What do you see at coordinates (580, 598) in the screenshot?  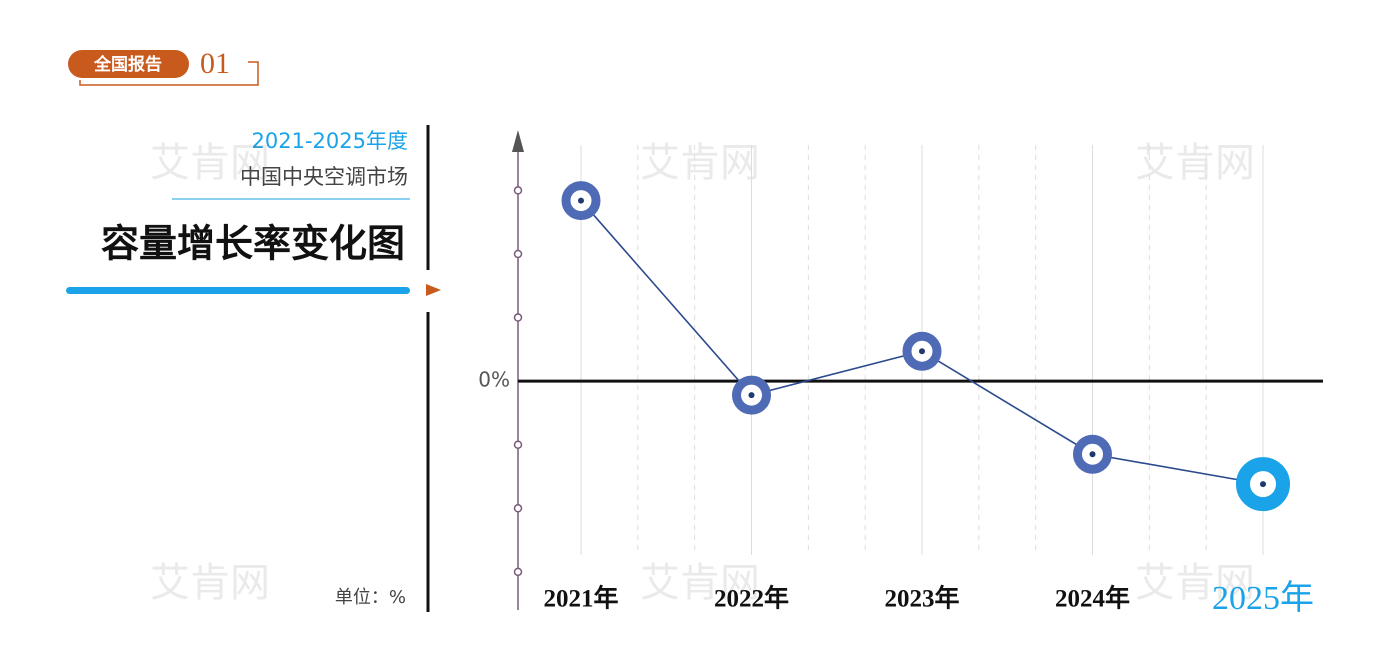 I see `x-tick-label: 2021年` at bounding box center [580, 598].